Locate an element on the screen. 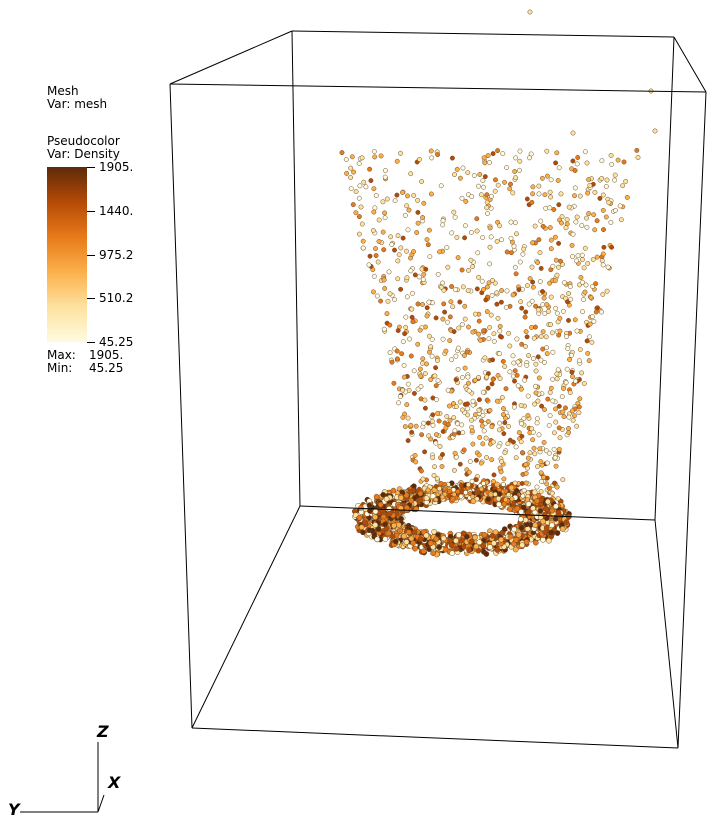 This screenshot has width=718, height=825. min-label: Min: is located at coordinates (60, 368).